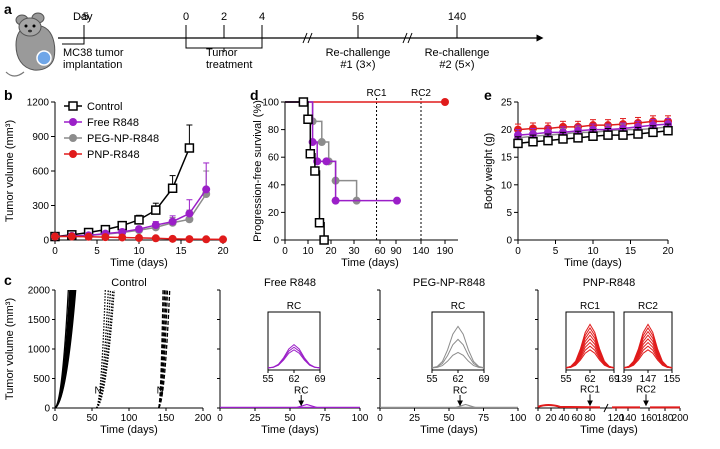  What do you see at coordinates (484, 418) in the screenshot?
I see `x-tick-label: 75` at bounding box center [484, 418].